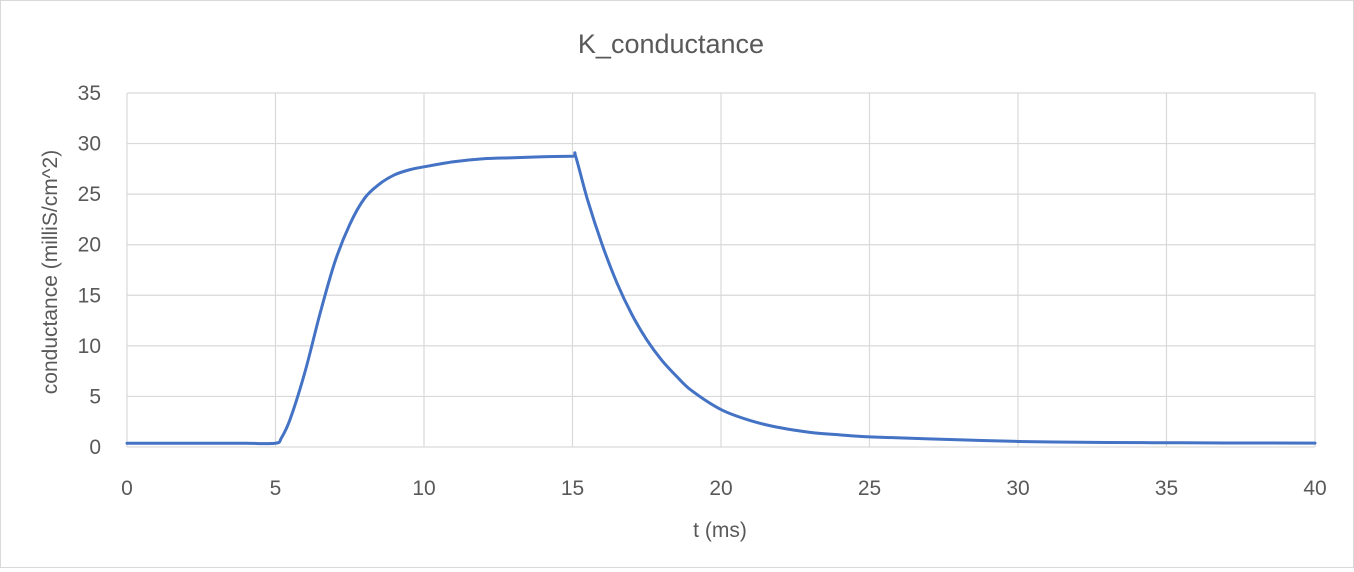 The height and width of the screenshot is (572, 1354). What do you see at coordinates (89, 144) in the screenshot?
I see `y-tick-label: 30` at bounding box center [89, 144].